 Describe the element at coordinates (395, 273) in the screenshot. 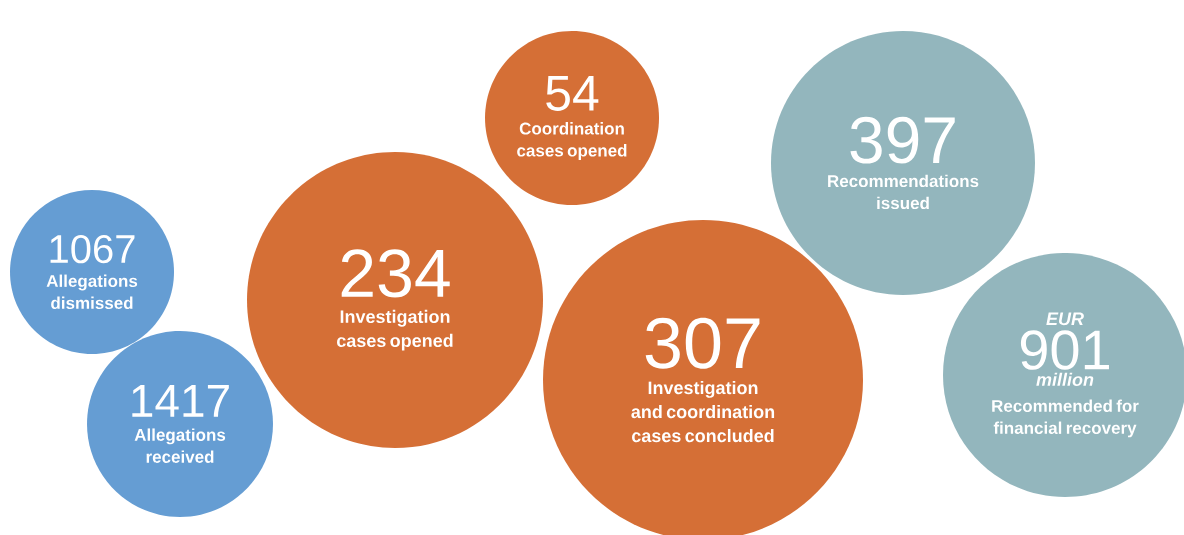

I see `data-label: 234` at that location.